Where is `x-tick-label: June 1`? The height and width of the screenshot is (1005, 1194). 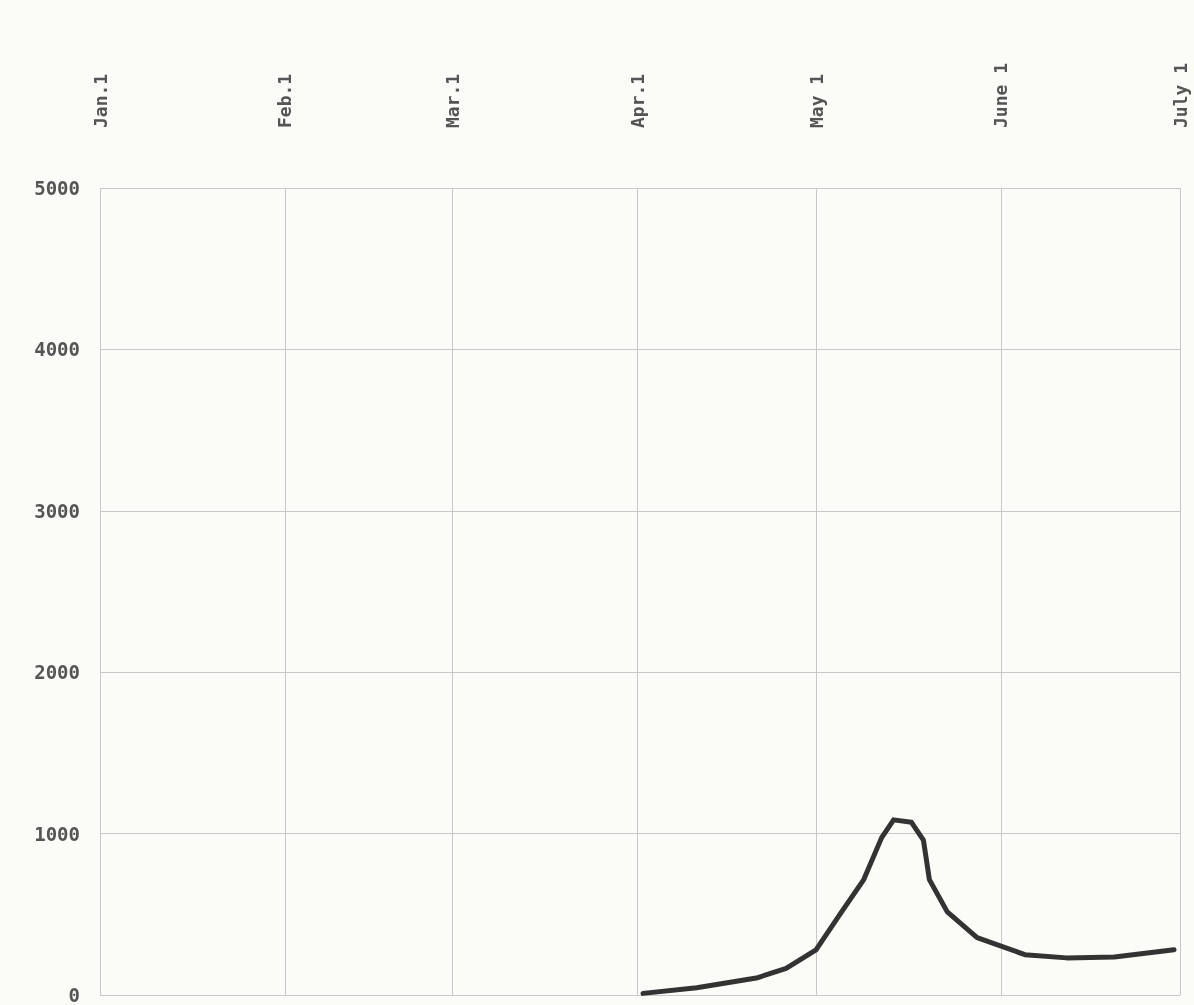 x-tick-label: June 1 is located at coordinates (1001, 95).